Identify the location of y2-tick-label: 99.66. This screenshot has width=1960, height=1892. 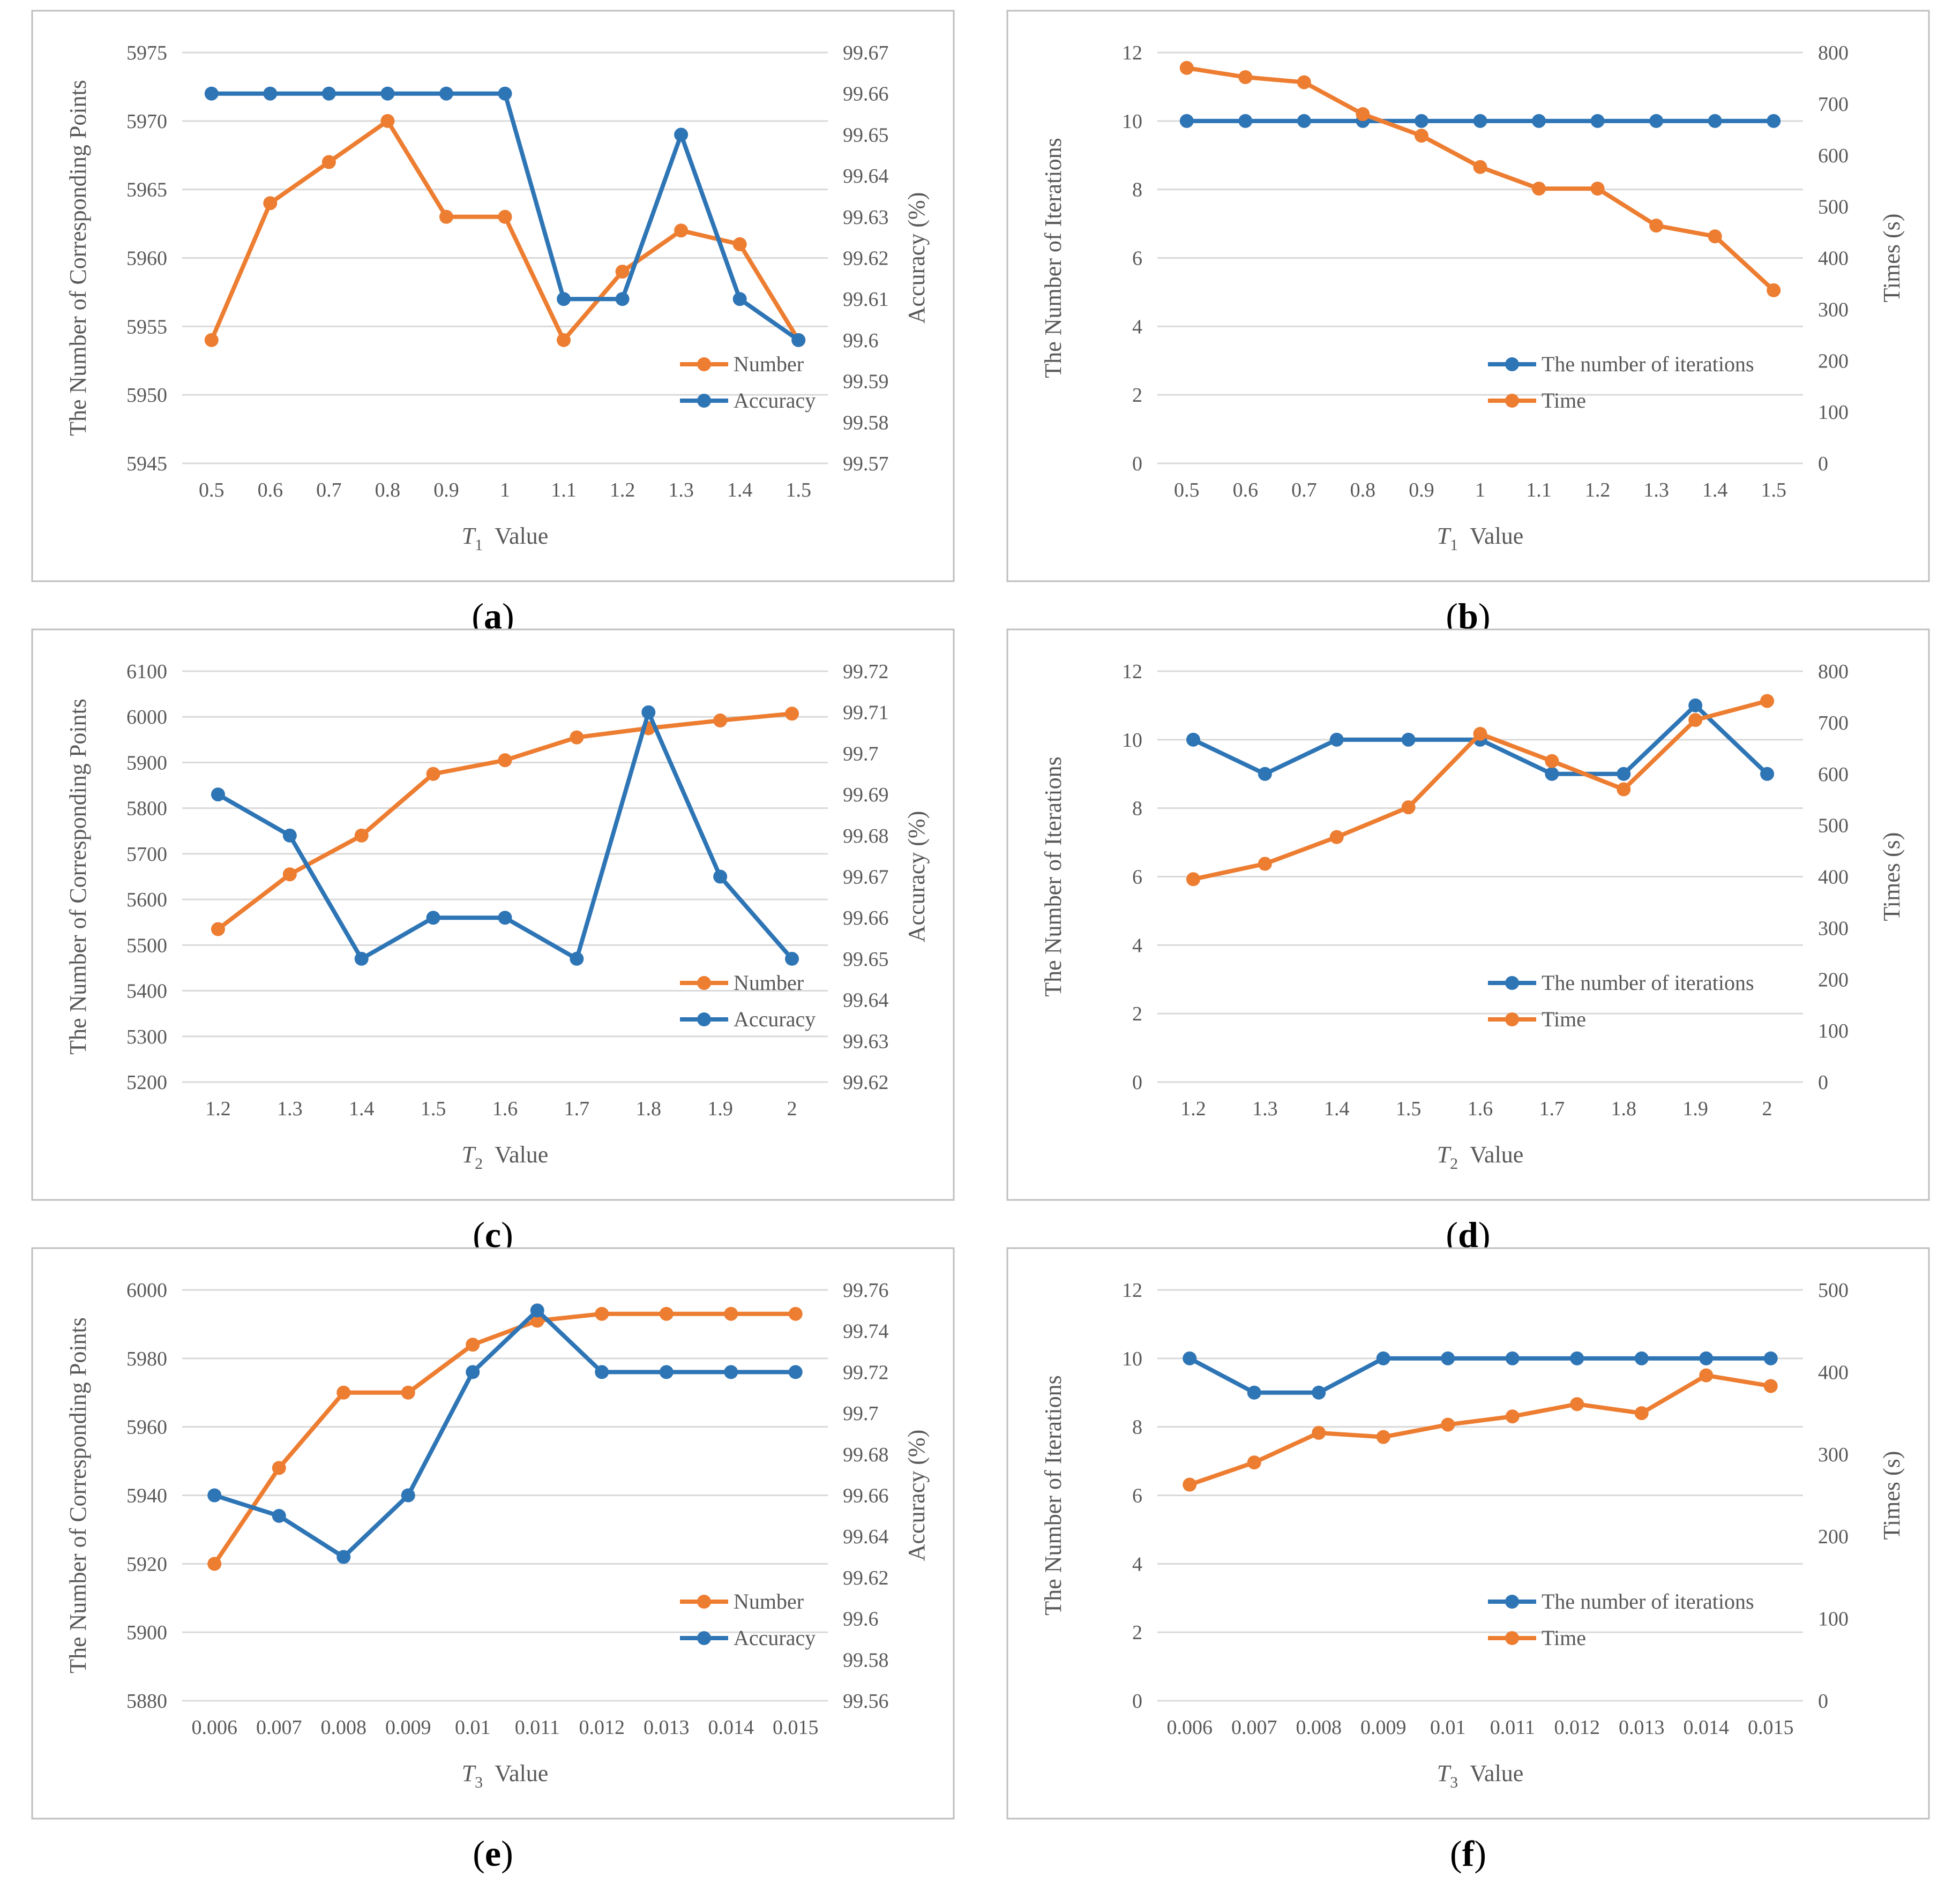
(866, 95).